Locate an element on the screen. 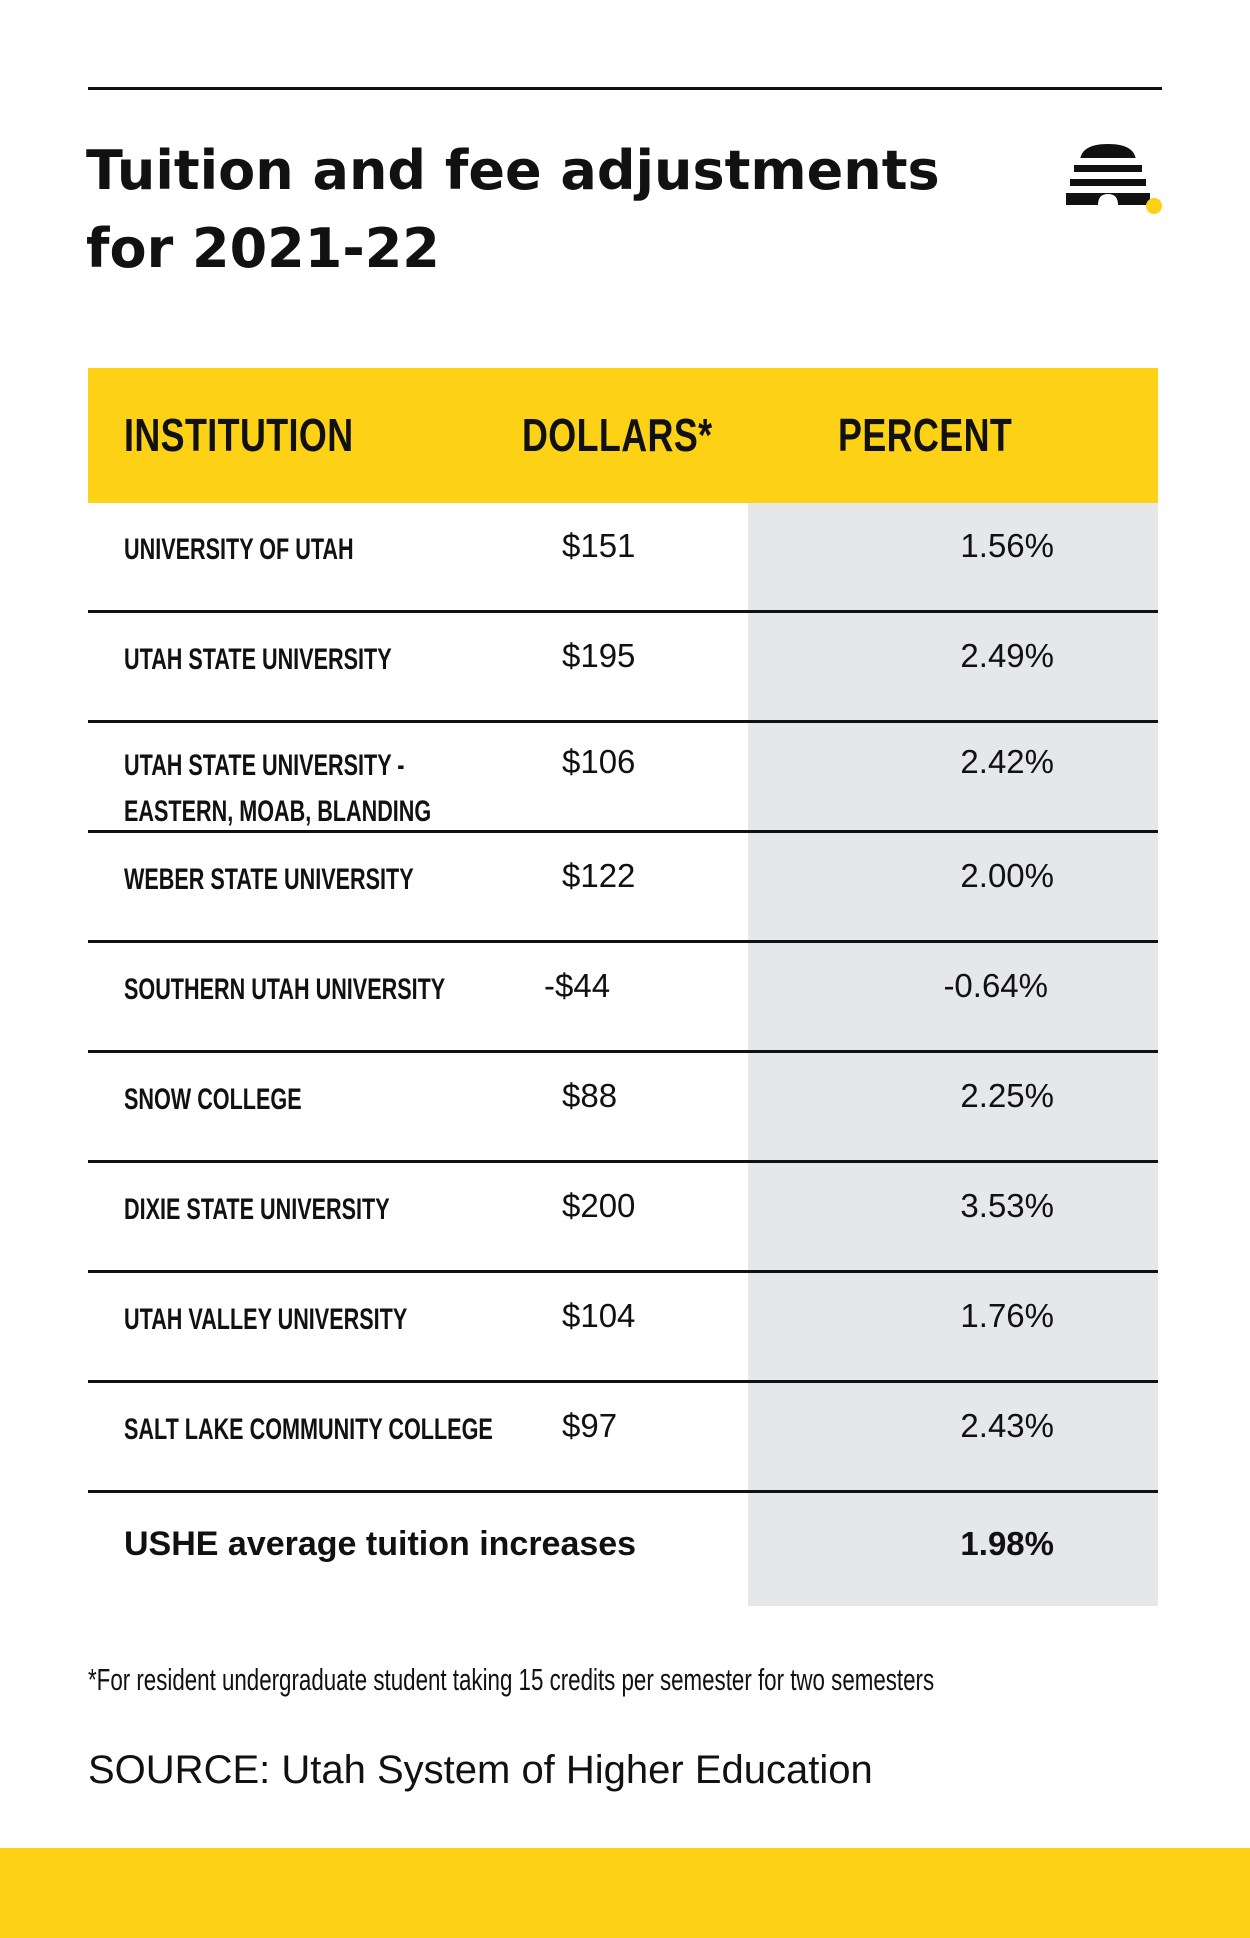 Image resolution: width=1250 pixels, height=1938 pixels. table-row: UTAH VALLEY UNIVERSITY $104 1.76% is located at coordinates (623, 1328).